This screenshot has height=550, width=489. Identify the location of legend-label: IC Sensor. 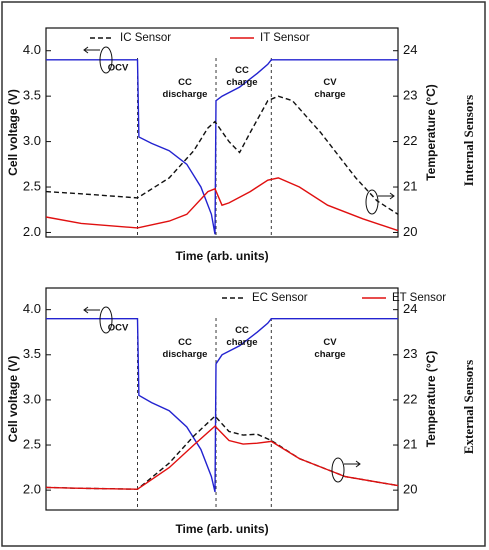
(145, 38).